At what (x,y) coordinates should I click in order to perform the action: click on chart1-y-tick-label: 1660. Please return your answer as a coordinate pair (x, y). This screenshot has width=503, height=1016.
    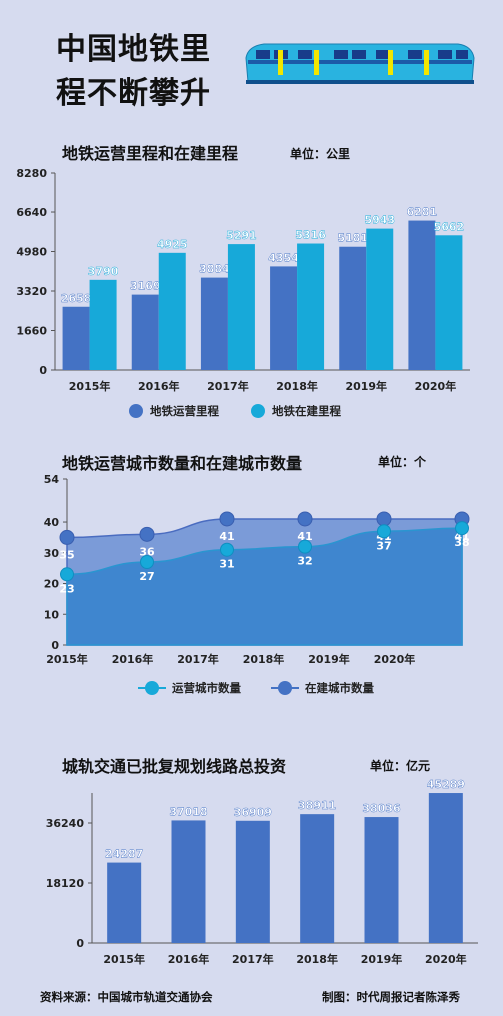
    Looking at the image, I should click on (31, 331).